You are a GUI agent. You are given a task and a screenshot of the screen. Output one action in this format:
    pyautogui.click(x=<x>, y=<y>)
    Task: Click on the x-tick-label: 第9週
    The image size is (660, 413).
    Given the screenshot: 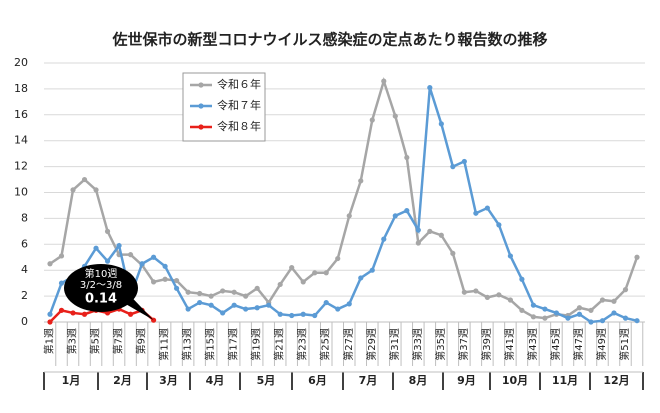 What is the action you would take?
    pyautogui.click(x=141, y=341)
    